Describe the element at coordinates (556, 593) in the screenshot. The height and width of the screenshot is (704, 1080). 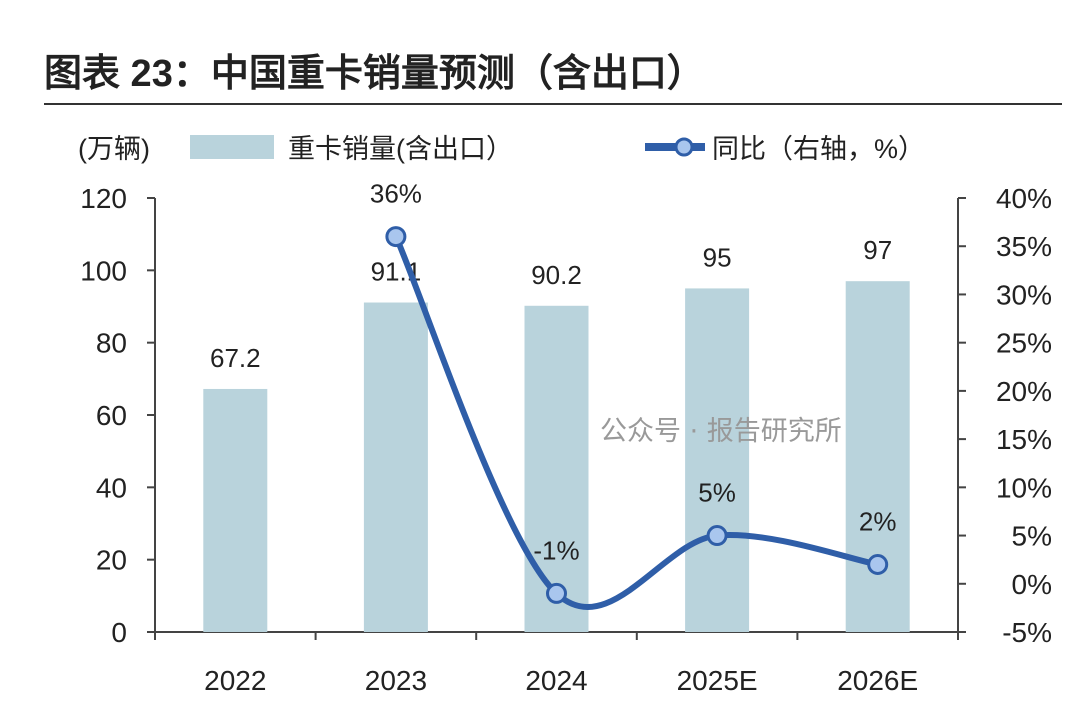
I see `yoy-point-2024` at that location.